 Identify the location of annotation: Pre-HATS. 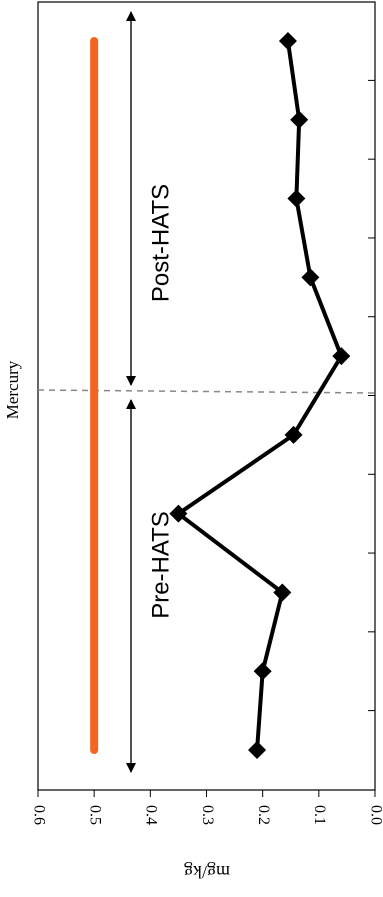
(160, 565).